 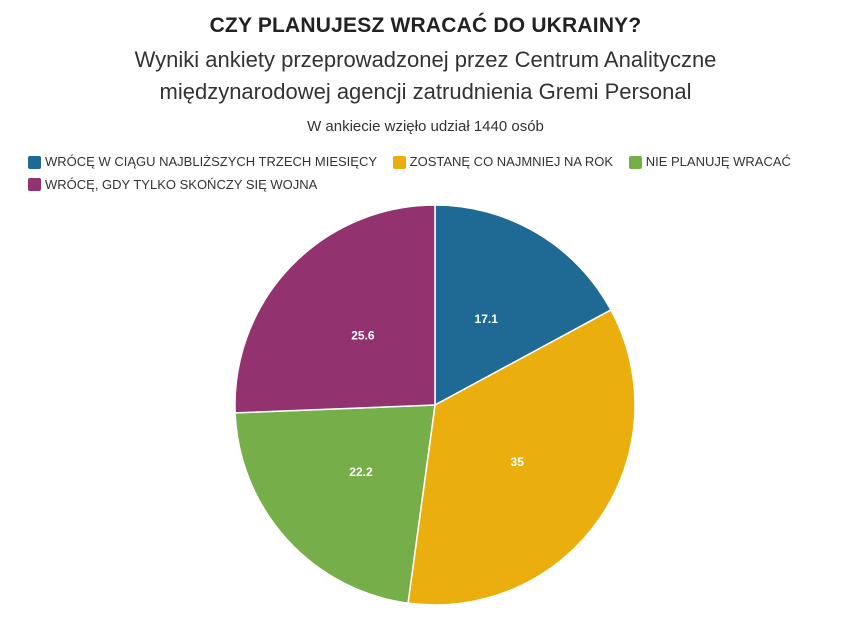 I want to click on legend-item-not-returning: NIE PLANUJĘ WRACAĆ, so click(x=709, y=162).